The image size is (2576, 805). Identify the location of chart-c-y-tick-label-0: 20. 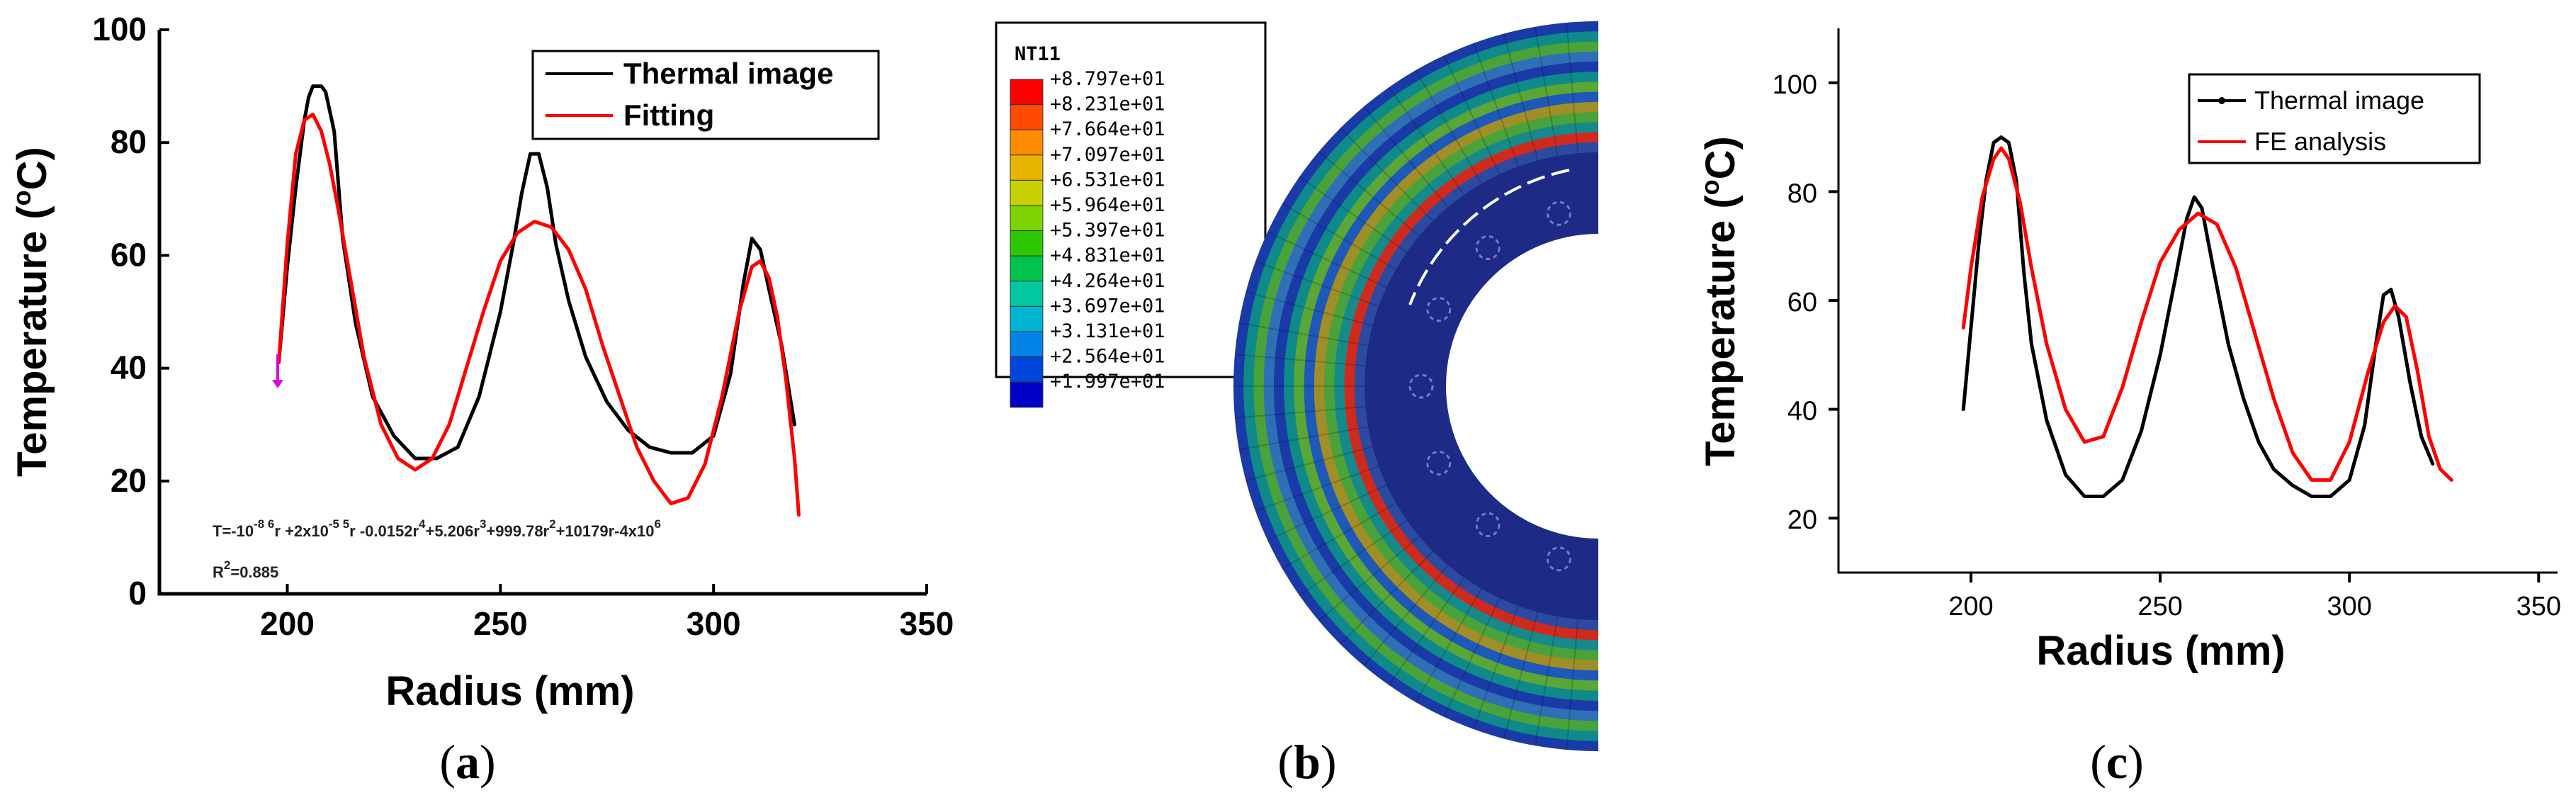
(1802, 520).